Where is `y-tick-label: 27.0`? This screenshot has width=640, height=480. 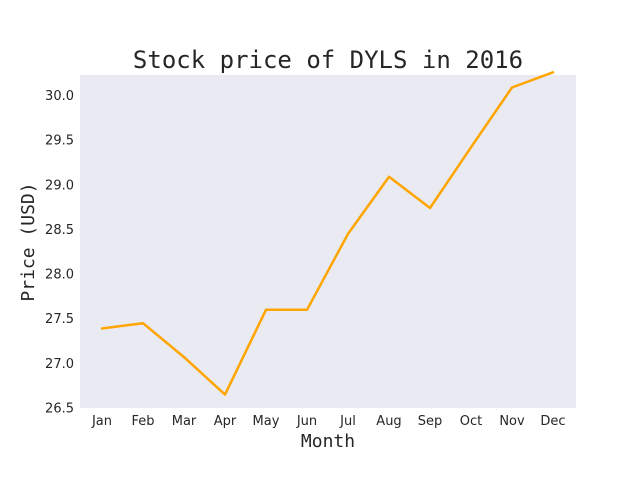 y-tick-label: 27.0 is located at coordinates (59, 364).